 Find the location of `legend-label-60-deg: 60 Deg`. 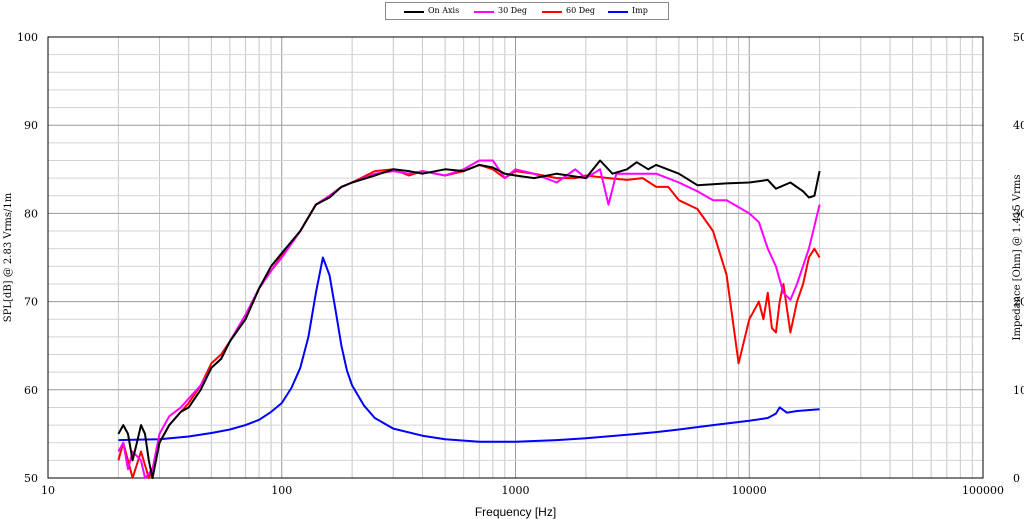

legend-label-60-deg: 60 Deg is located at coordinates (580, 10).